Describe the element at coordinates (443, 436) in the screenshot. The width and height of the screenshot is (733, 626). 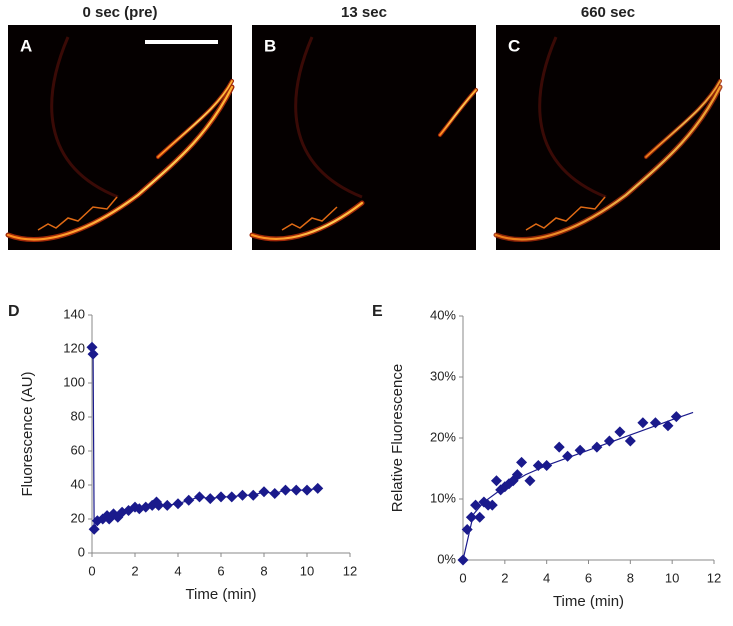
I see `y-tick-label: 20%` at that location.